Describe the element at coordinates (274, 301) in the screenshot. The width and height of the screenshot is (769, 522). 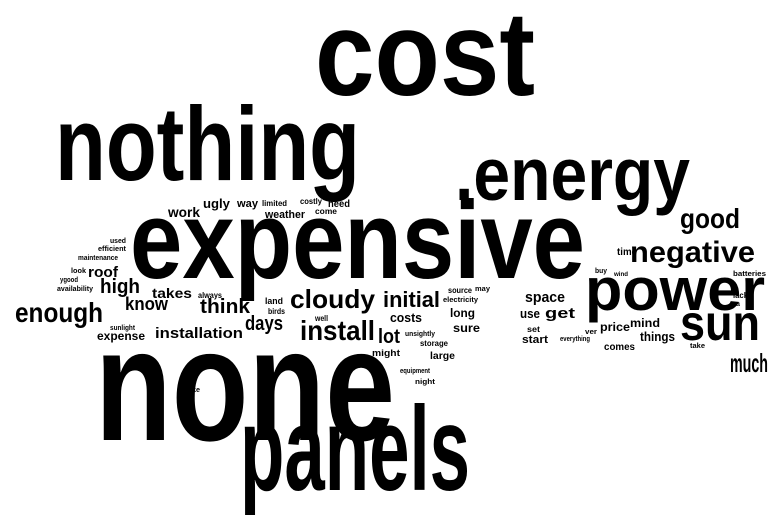
I see `word: land` at that location.